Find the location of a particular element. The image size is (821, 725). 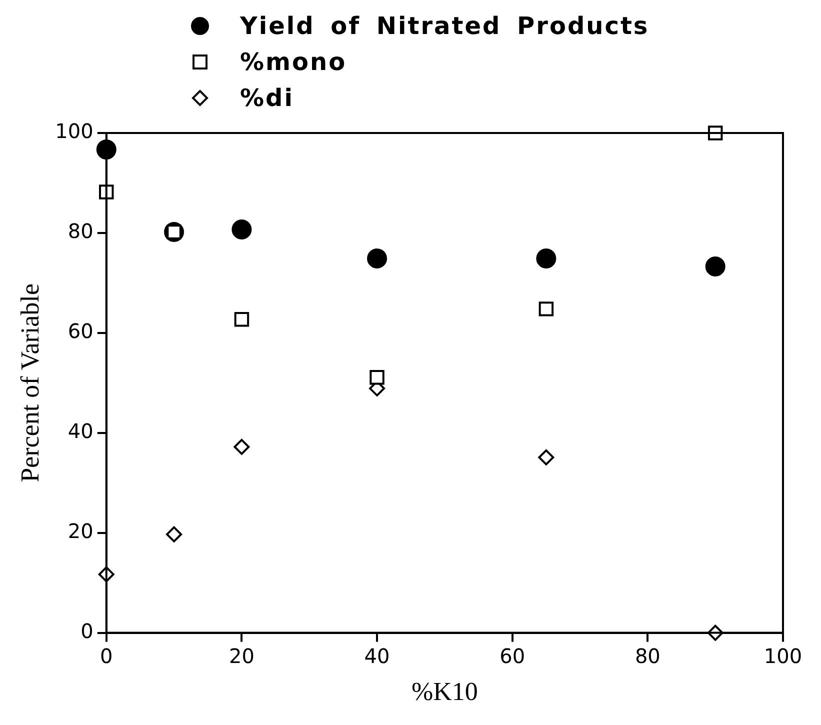

x-tick-label: 60 is located at coordinates (513, 656).